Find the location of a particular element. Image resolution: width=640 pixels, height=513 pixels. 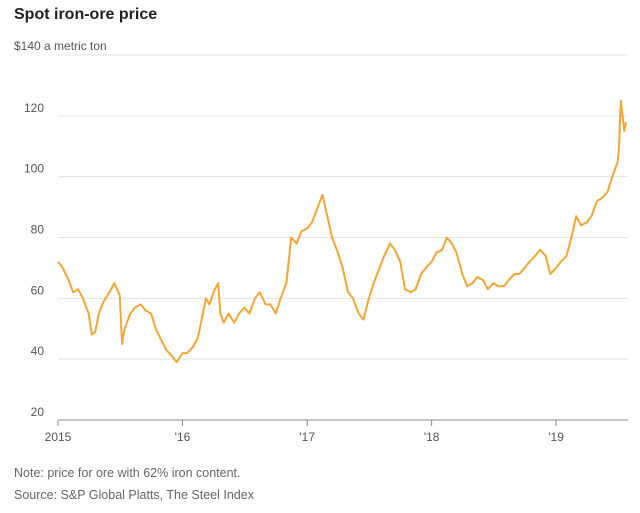

y-tick-label: 80 is located at coordinates (38, 230).